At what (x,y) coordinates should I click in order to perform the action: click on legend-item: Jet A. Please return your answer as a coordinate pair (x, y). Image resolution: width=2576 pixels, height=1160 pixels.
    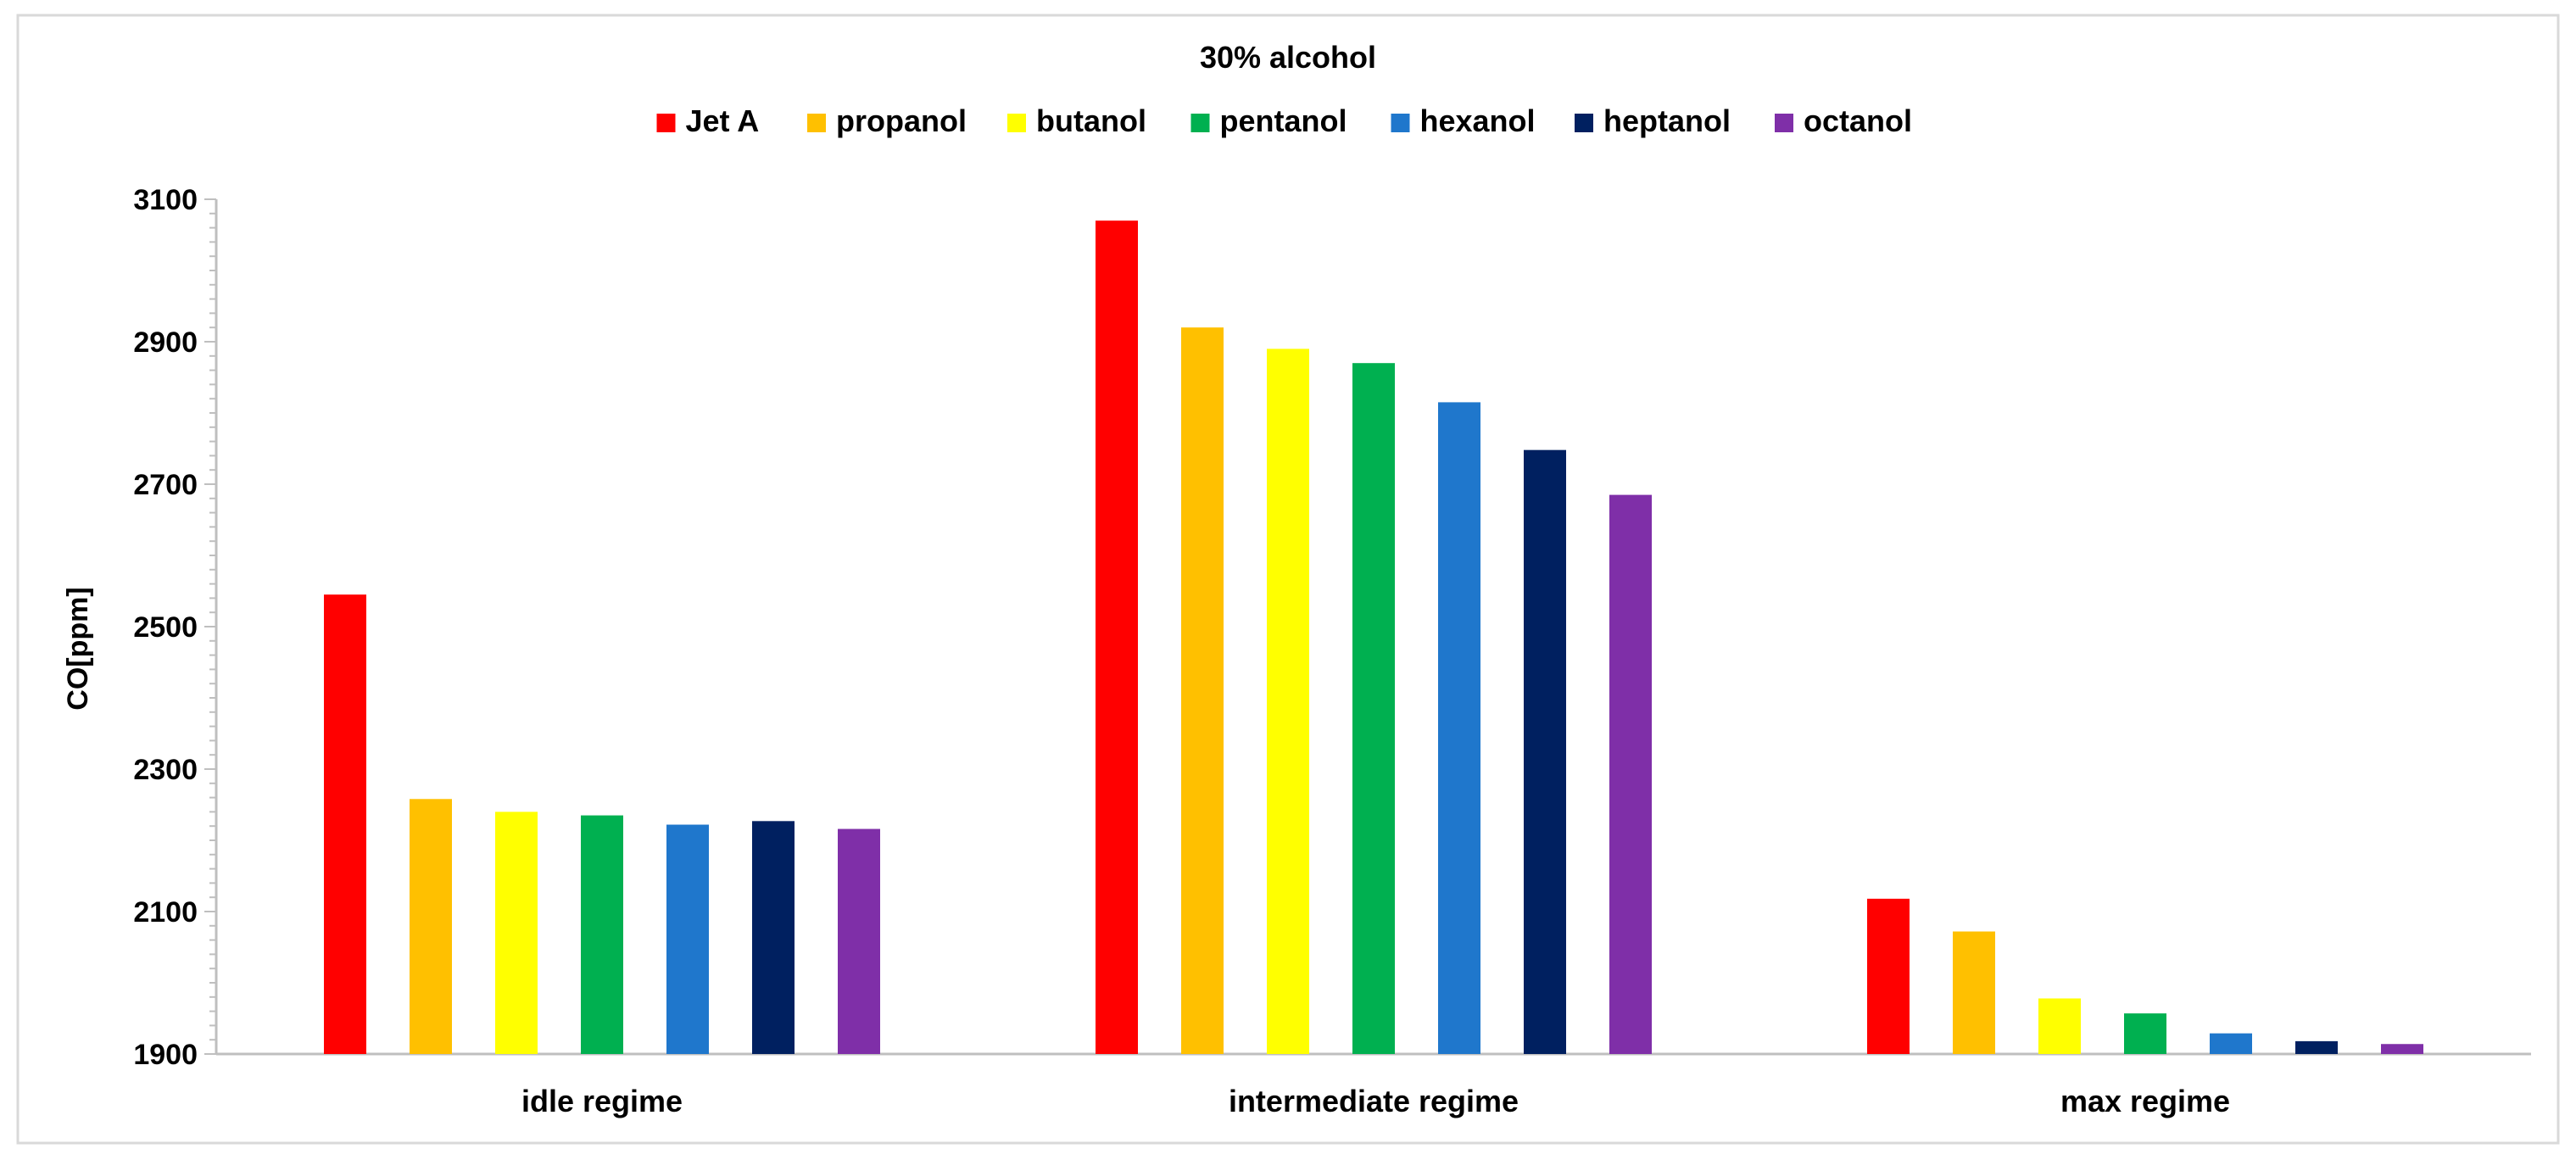
    Looking at the image, I should click on (708, 120).